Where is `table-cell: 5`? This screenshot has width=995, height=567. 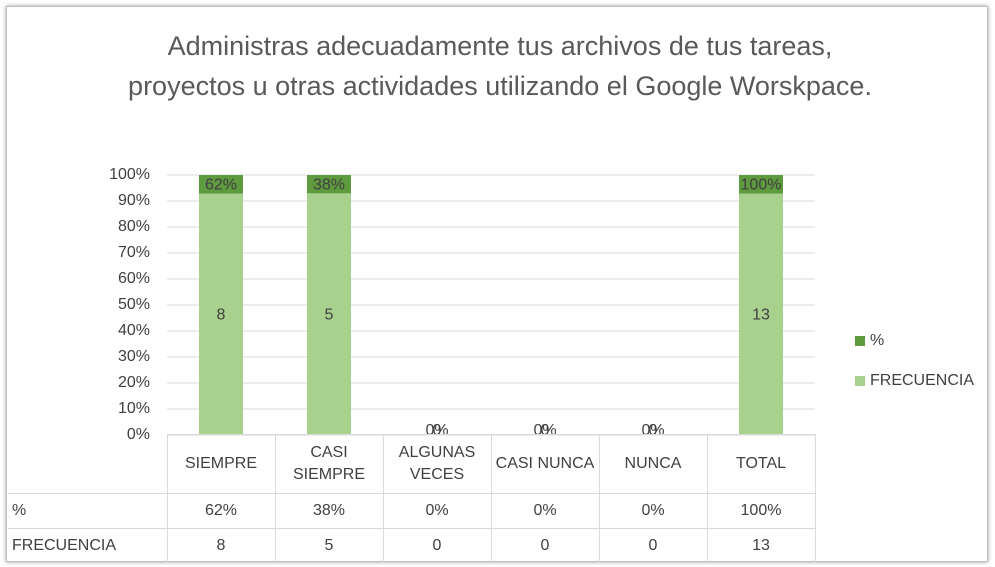 table-cell: 5 is located at coordinates (329, 545).